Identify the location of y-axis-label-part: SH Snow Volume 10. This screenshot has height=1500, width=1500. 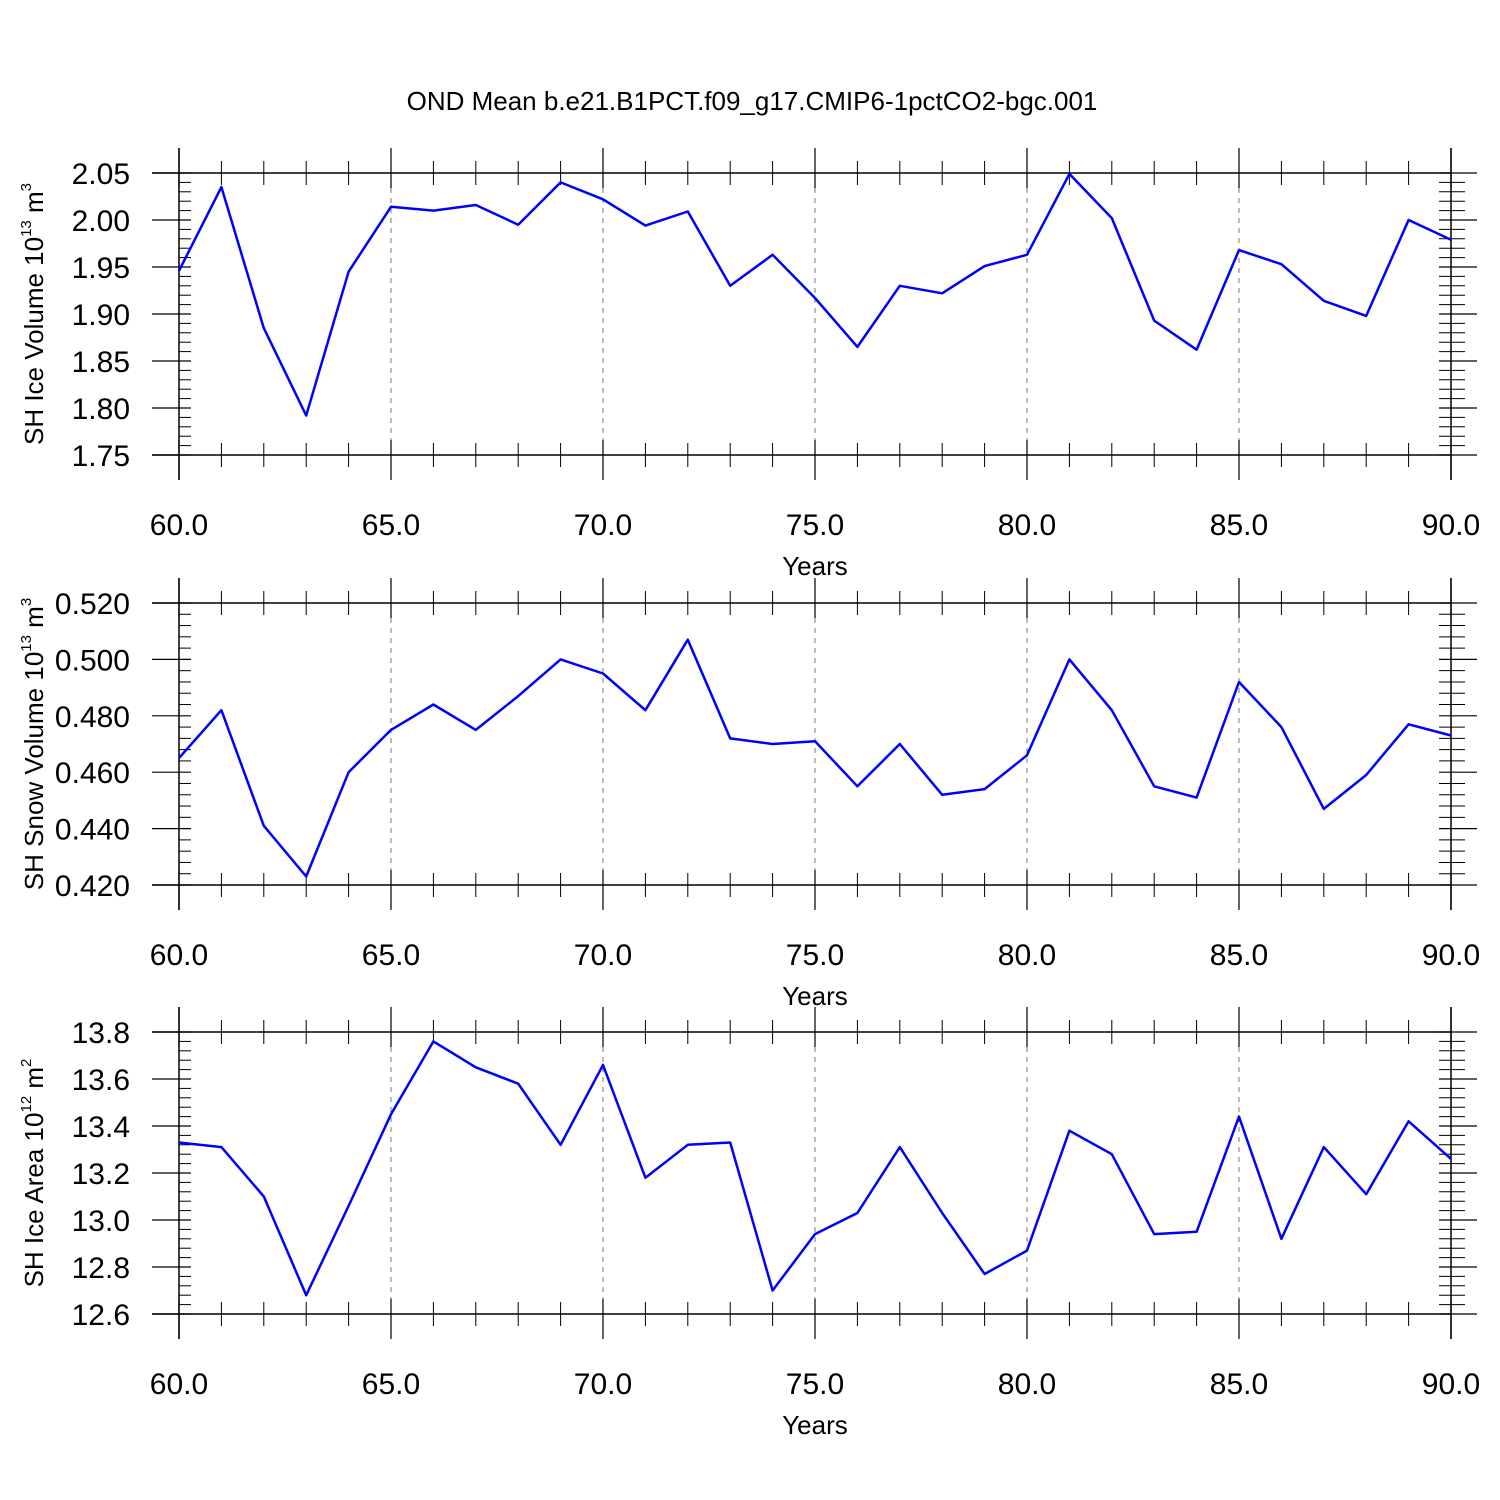
(34, 771).